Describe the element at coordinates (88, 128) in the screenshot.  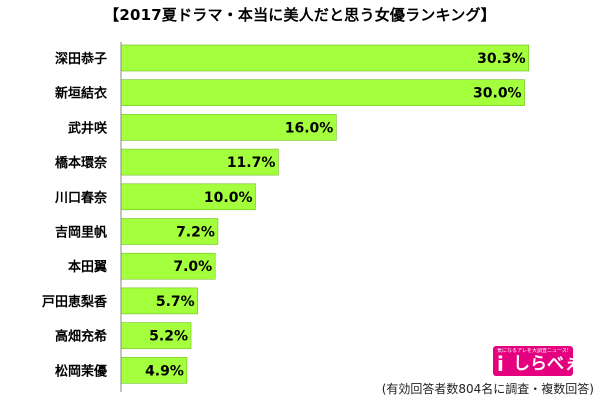
I see `category-label-3: 武井咲` at that location.